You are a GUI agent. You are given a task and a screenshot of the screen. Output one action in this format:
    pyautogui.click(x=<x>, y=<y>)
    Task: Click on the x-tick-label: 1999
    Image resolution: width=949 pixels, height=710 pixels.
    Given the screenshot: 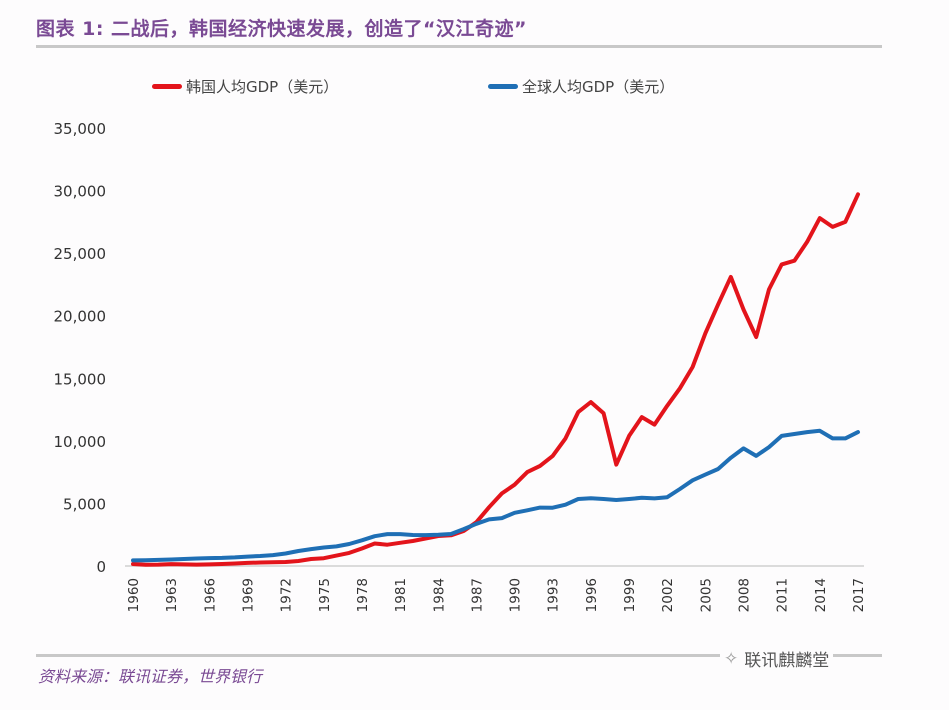 What is the action you would take?
    pyautogui.click(x=630, y=595)
    